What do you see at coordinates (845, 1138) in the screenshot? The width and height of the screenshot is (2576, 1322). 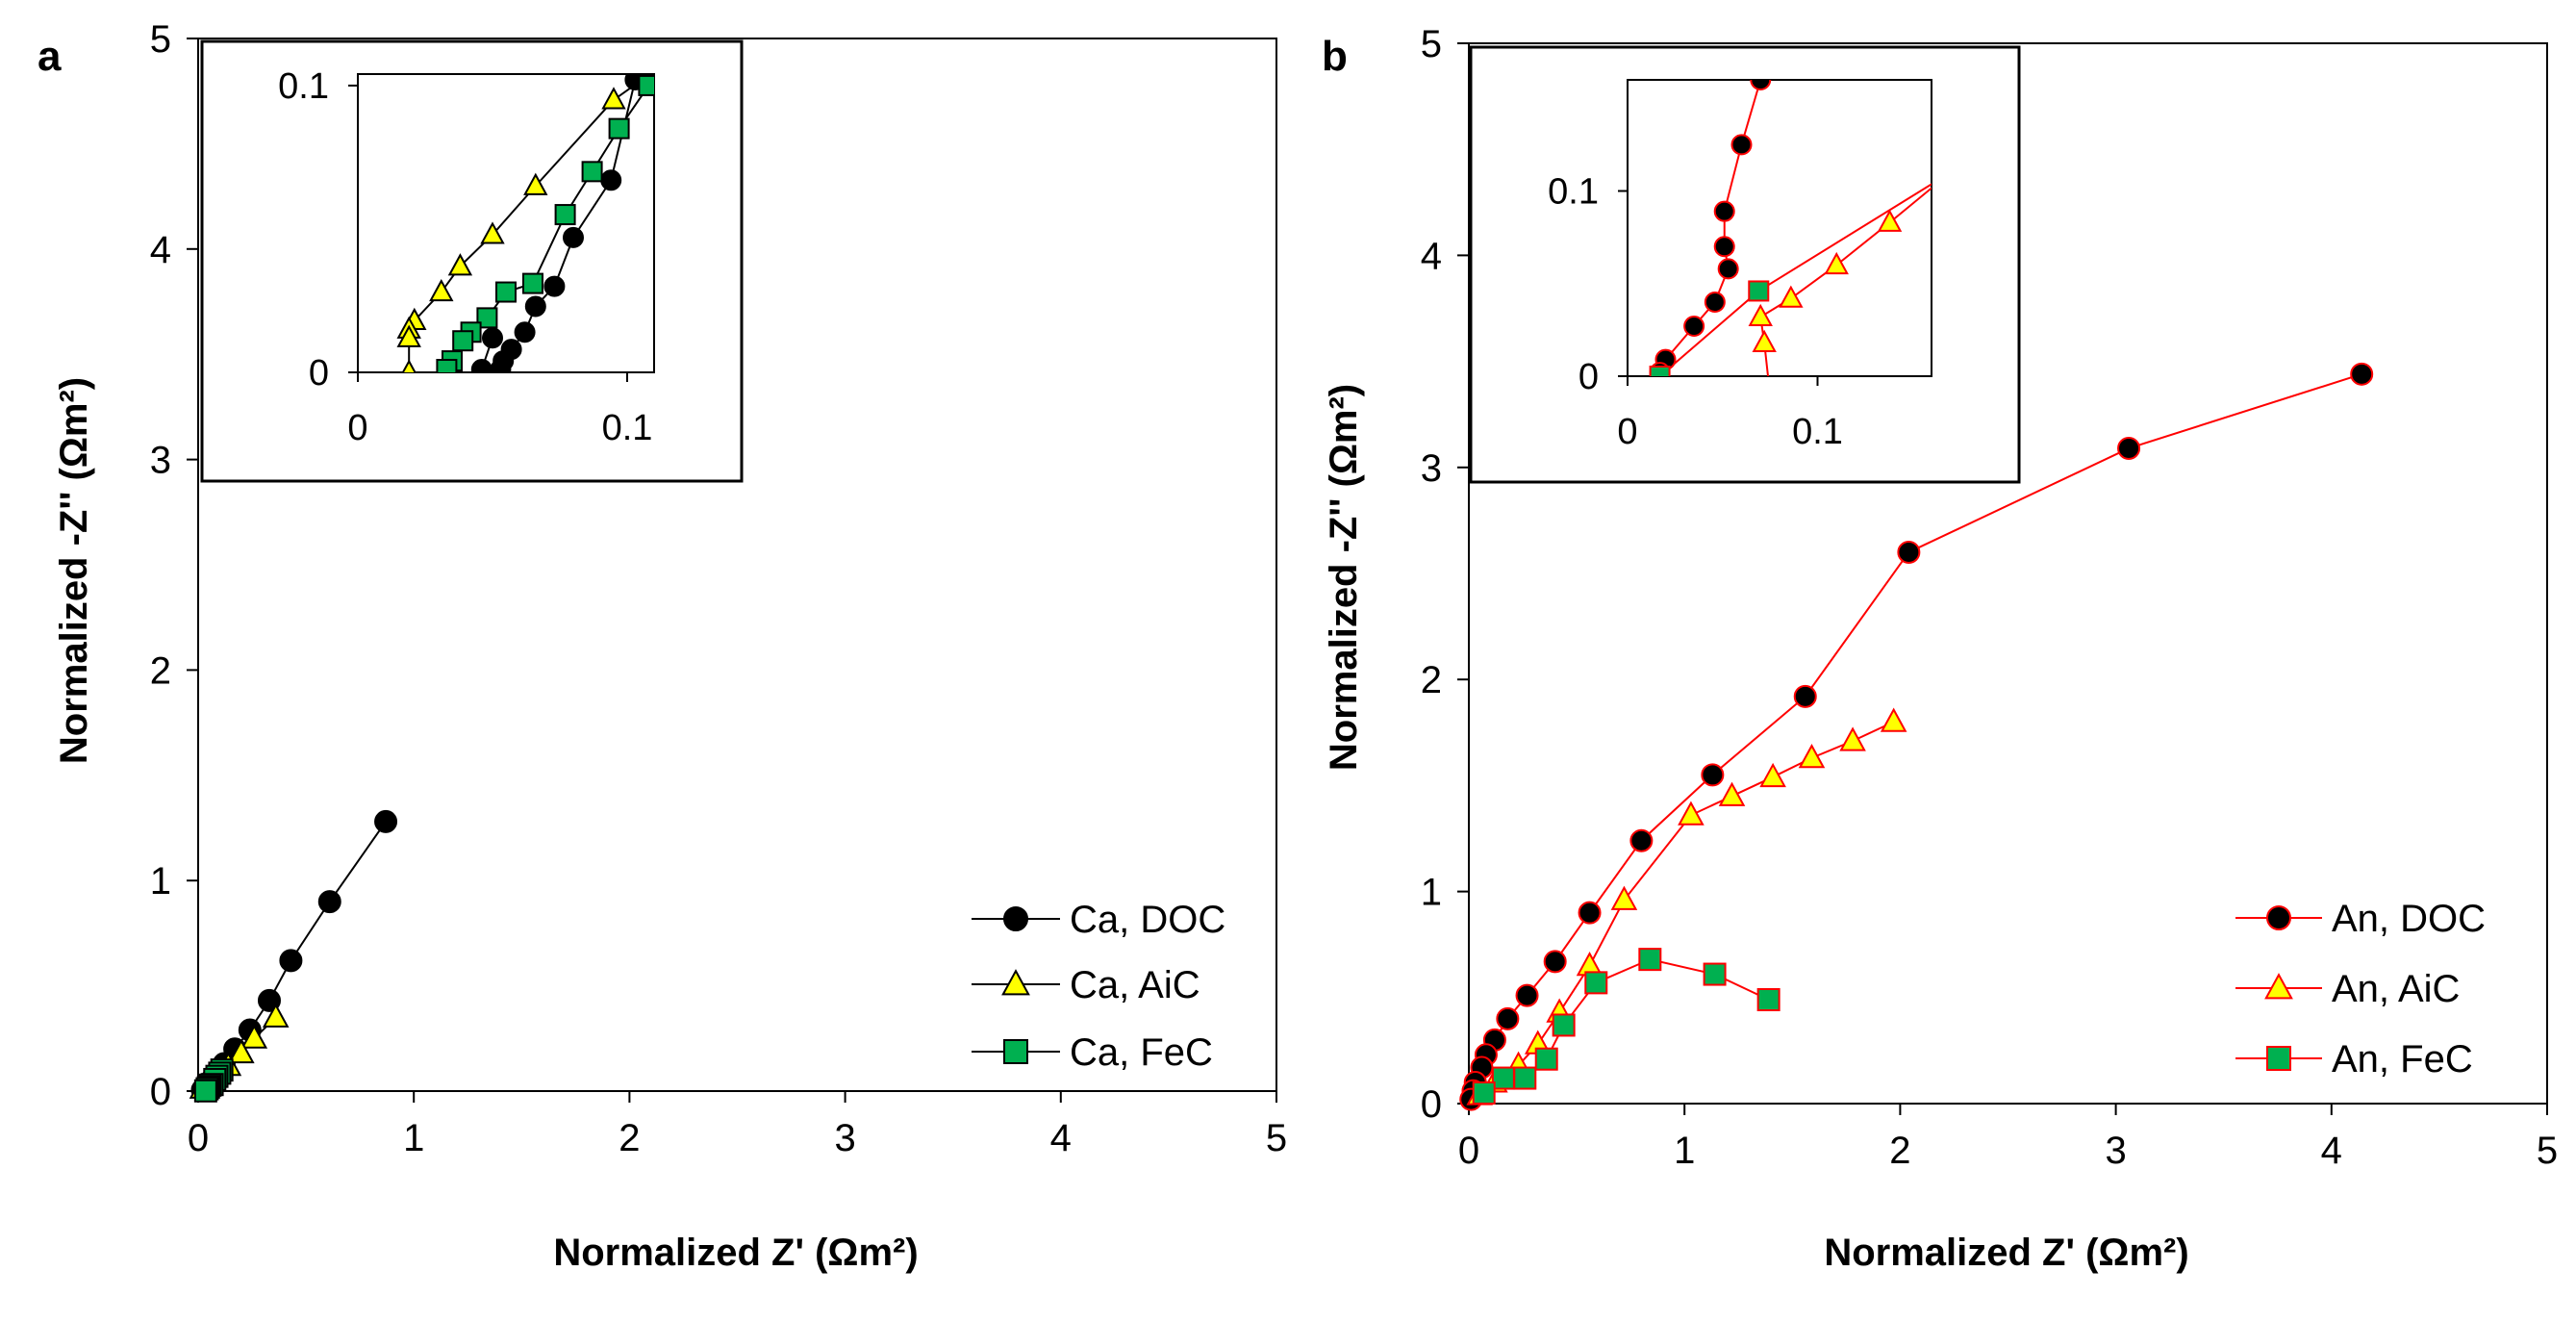 I see `x-tick-label: 3` at bounding box center [845, 1138].